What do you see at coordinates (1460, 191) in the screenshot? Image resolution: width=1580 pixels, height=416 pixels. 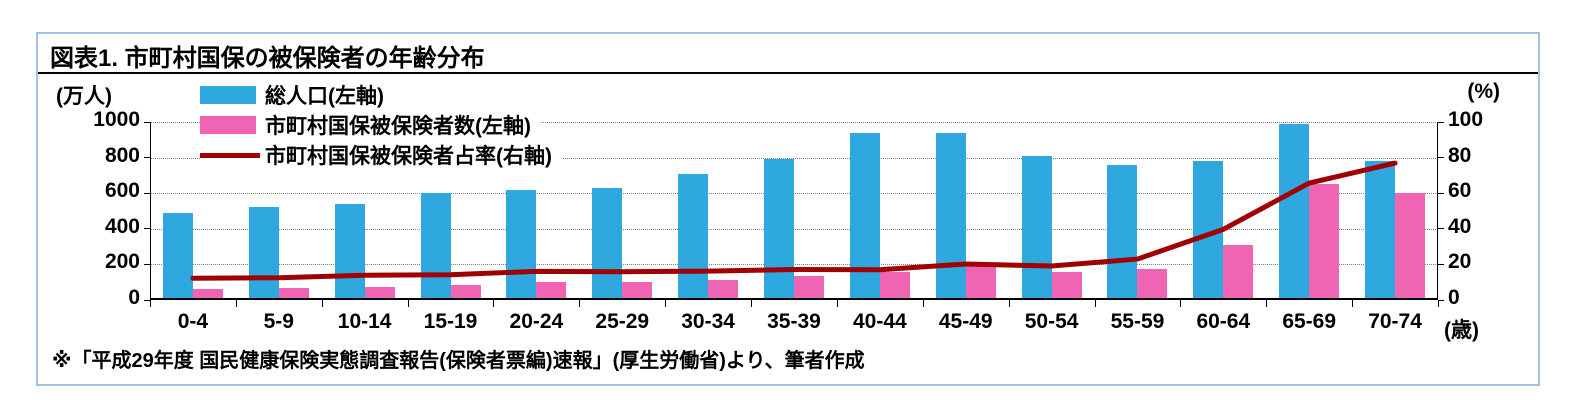 I see `right-axis-tick-label: 60` at bounding box center [1460, 191].